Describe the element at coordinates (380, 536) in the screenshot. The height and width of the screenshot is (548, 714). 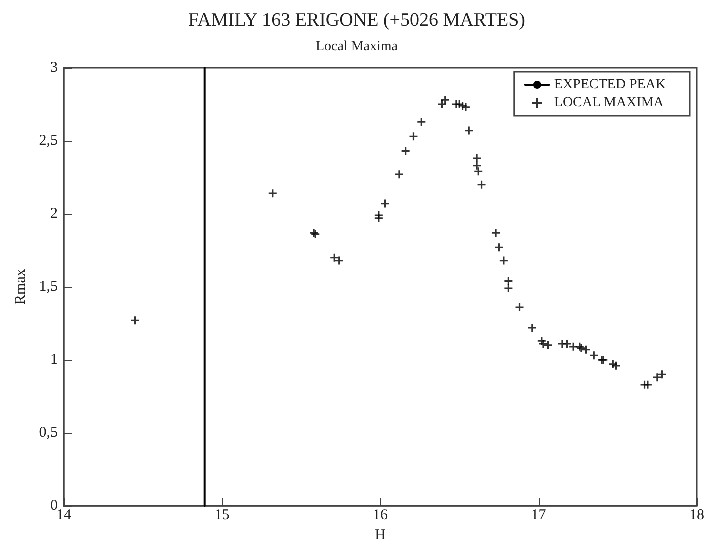
I see `x-axis-title: H` at that location.